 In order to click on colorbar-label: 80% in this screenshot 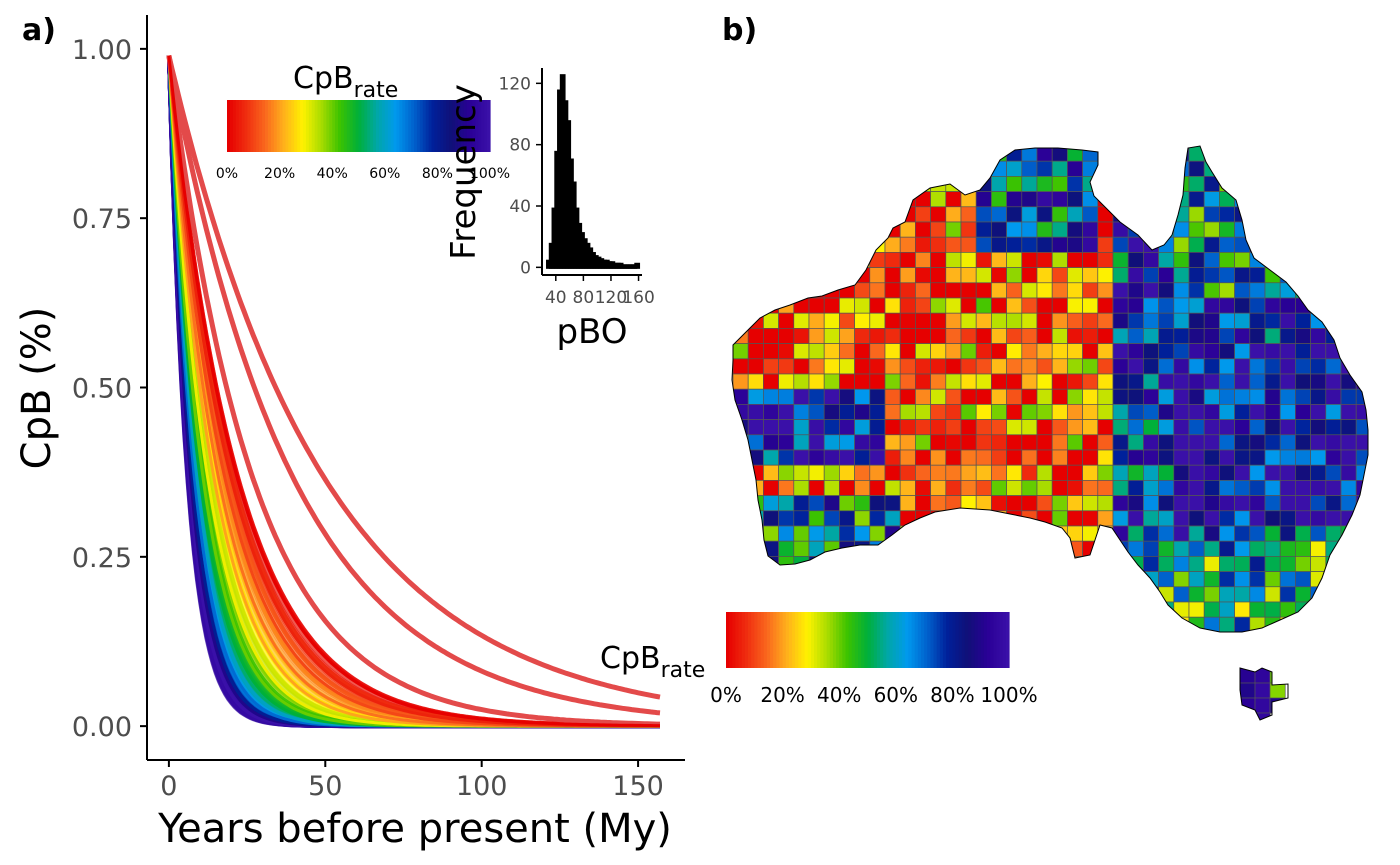, I will do `click(952, 695)`.